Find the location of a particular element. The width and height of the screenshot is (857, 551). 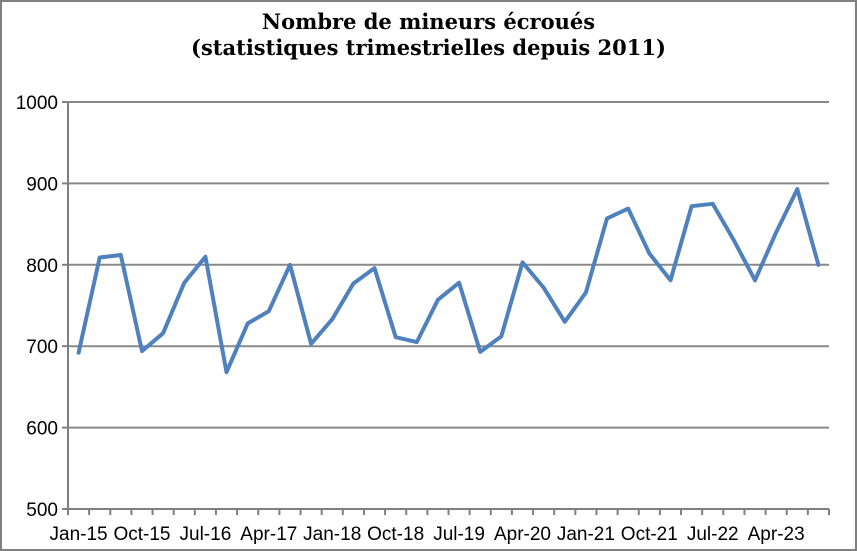

x-axis-label: Apr-17 is located at coordinates (268, 534).